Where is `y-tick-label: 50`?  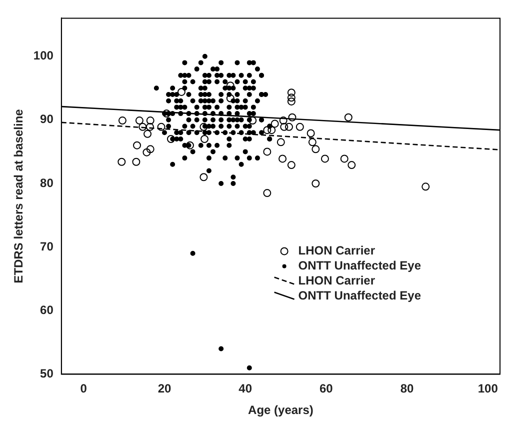
y-tick-label: 50 is located at coordinates (47, 373).